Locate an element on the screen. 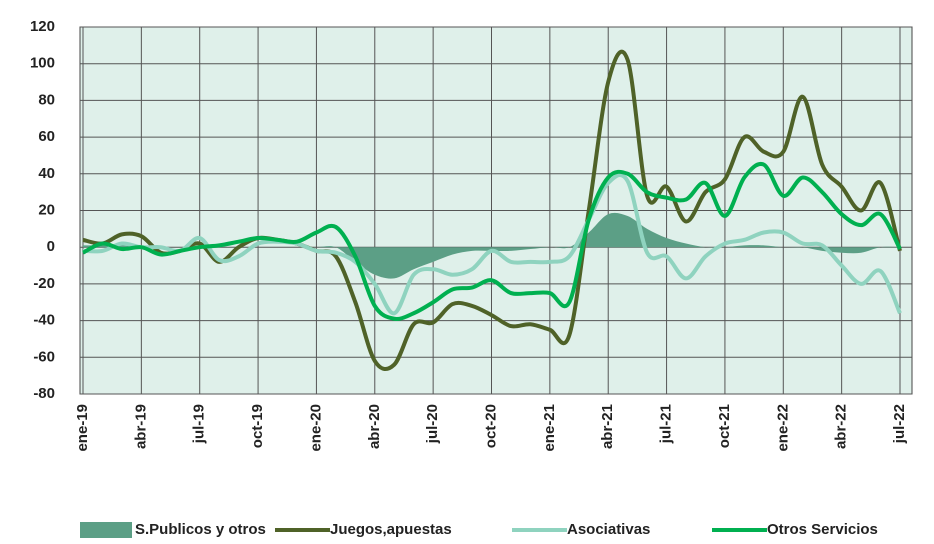 Image resolution: width=934 pixels, height=544 pixels. y-tick-label: 120 is located at coordinates (42, 26).